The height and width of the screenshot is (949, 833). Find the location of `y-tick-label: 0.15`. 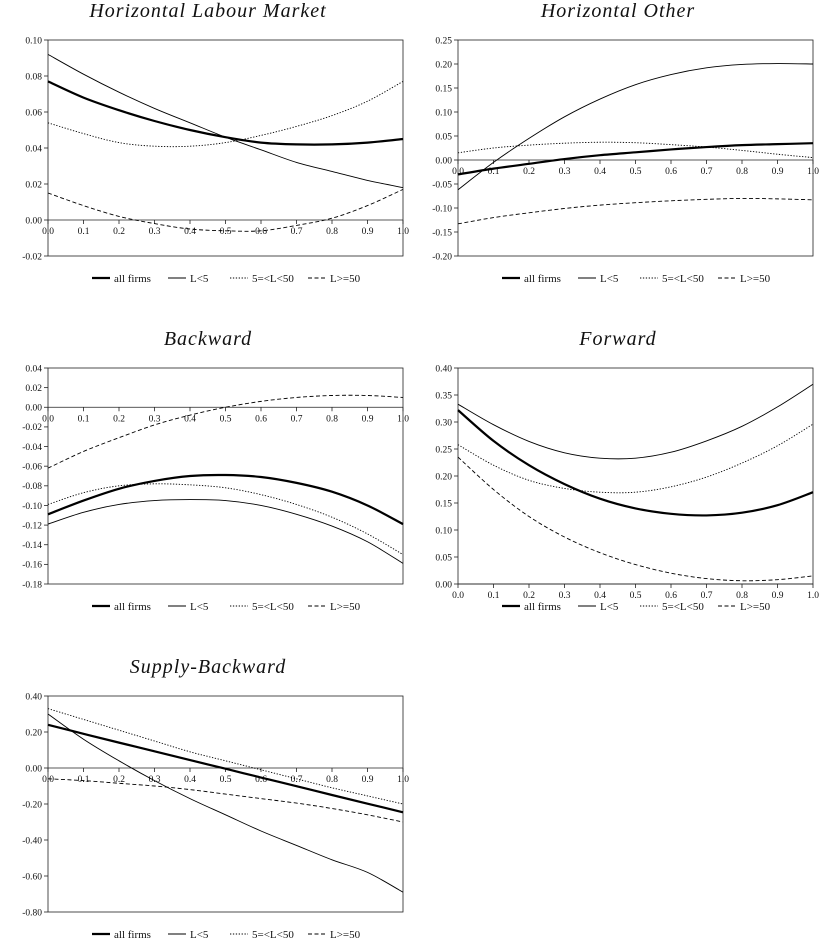

y-tick-label: 0.15 is located at coordinates (443, 89).